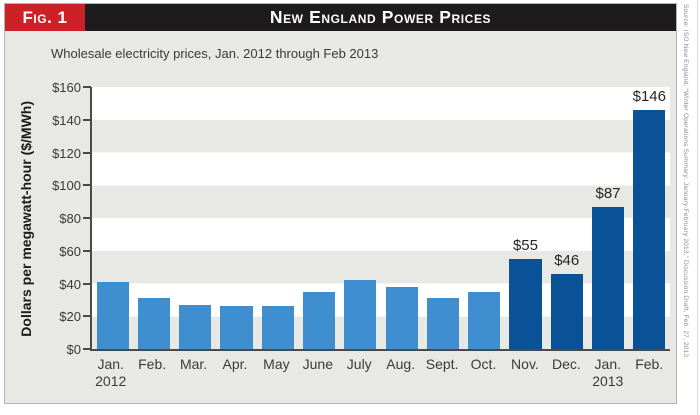 The image size is (700, 415). Describe the element at coordinates (276, 373) in the screenshot. I see `x-label-slot: May` at that location.